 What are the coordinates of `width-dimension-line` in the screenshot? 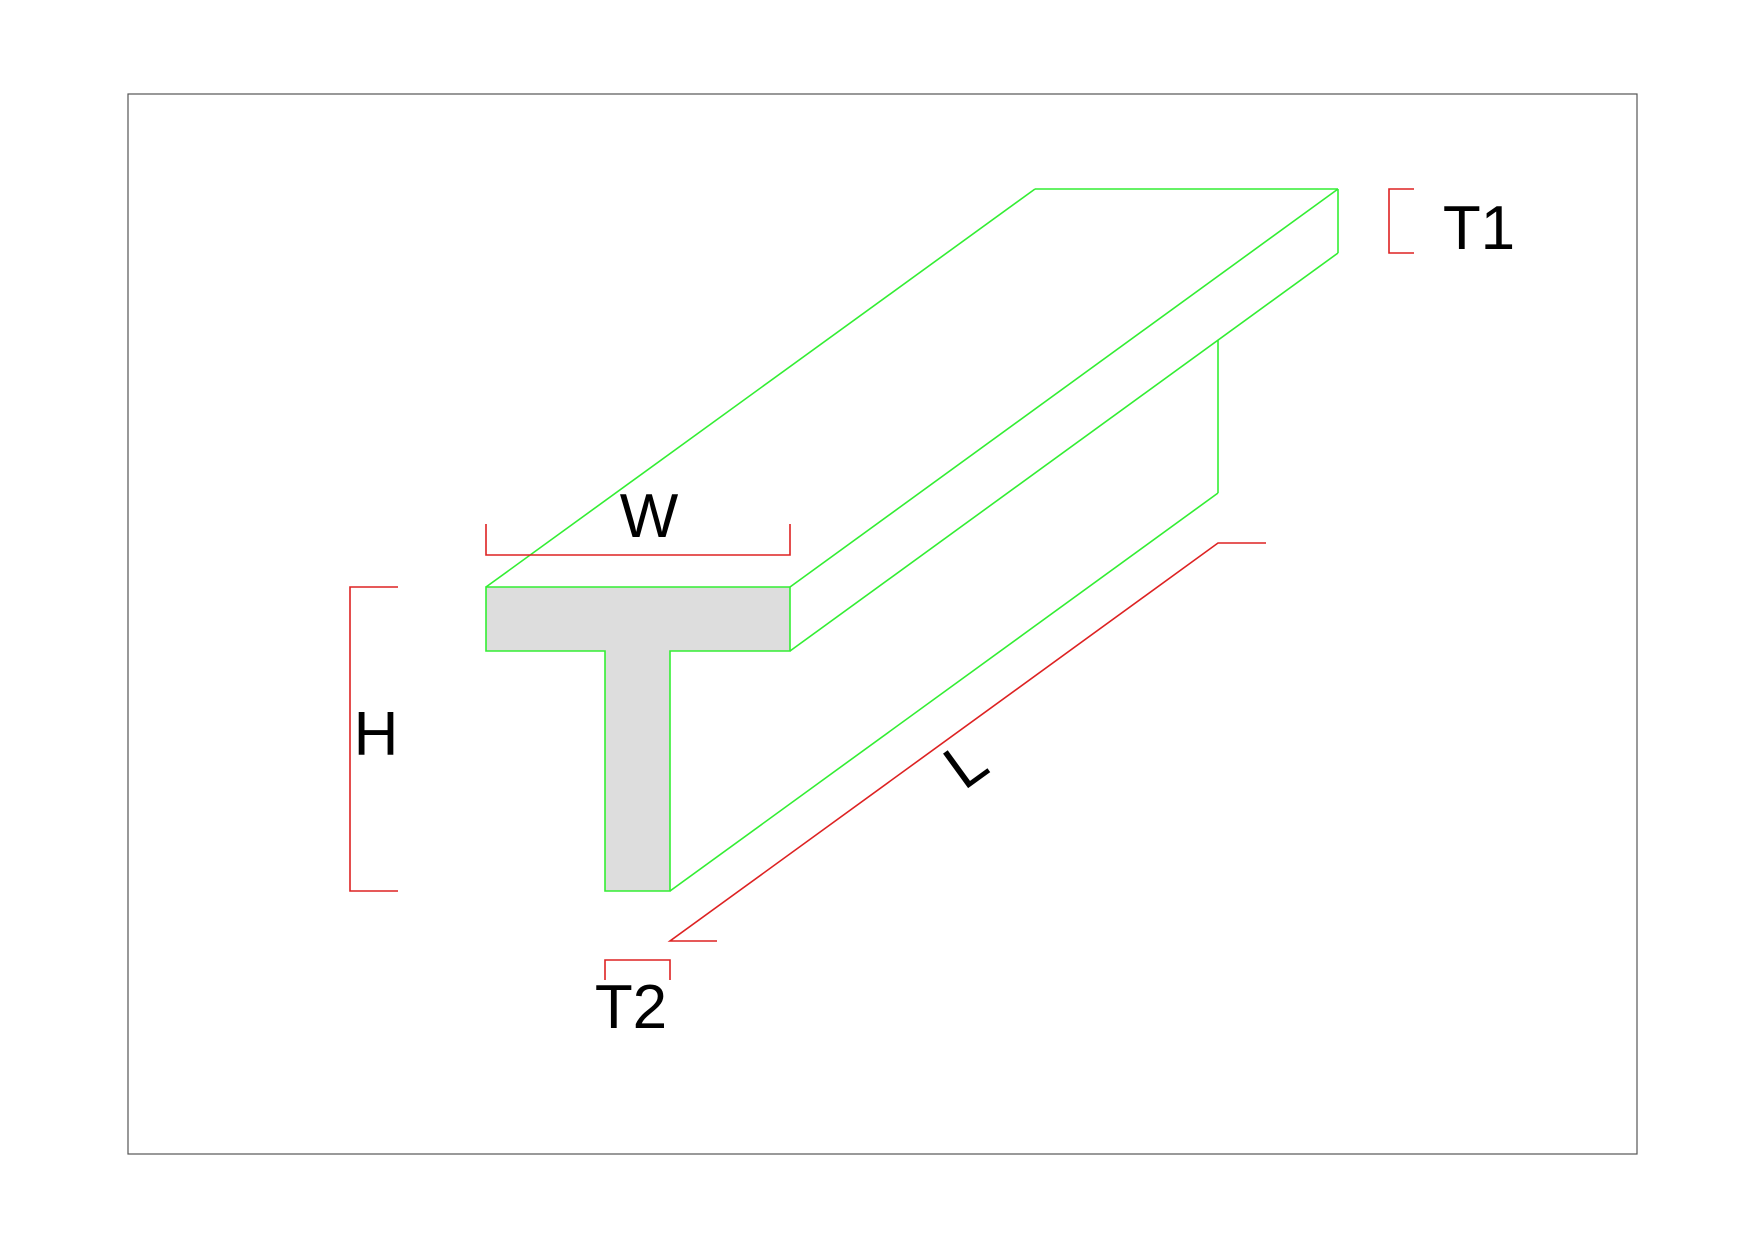 It's located at (638, 540).